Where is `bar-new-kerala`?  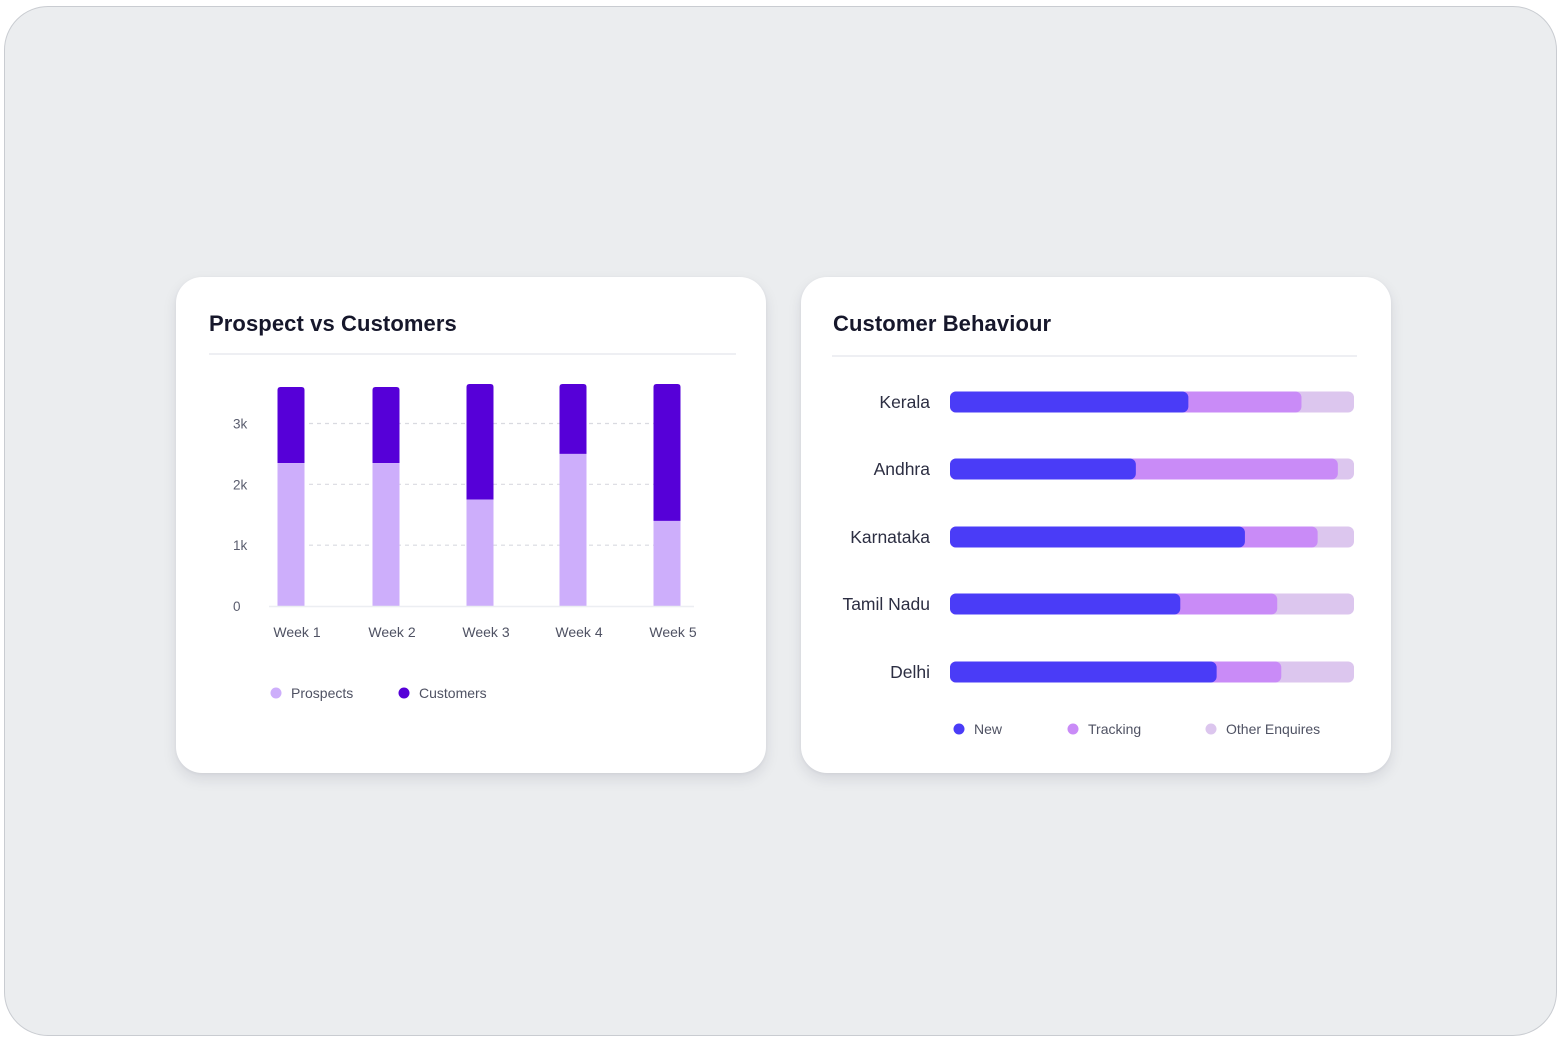
bar-new-kerala is located at coordinates (1069, 402).